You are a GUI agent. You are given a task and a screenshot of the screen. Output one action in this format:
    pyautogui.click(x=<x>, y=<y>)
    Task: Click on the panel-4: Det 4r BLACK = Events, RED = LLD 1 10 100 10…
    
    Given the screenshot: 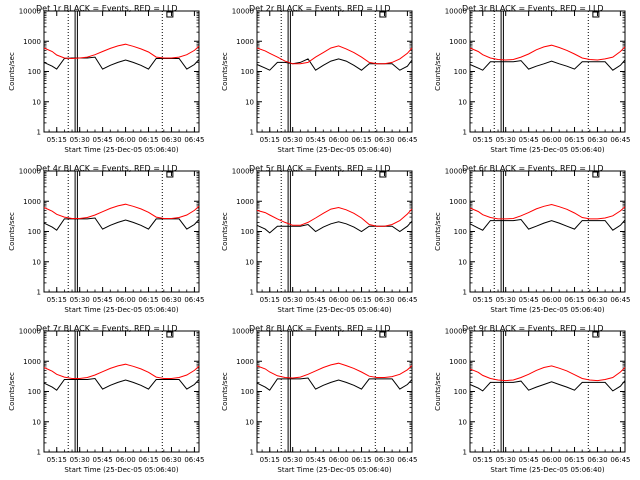 What is the action you would take?
    pyautogui.click(x=106, y=239)
    